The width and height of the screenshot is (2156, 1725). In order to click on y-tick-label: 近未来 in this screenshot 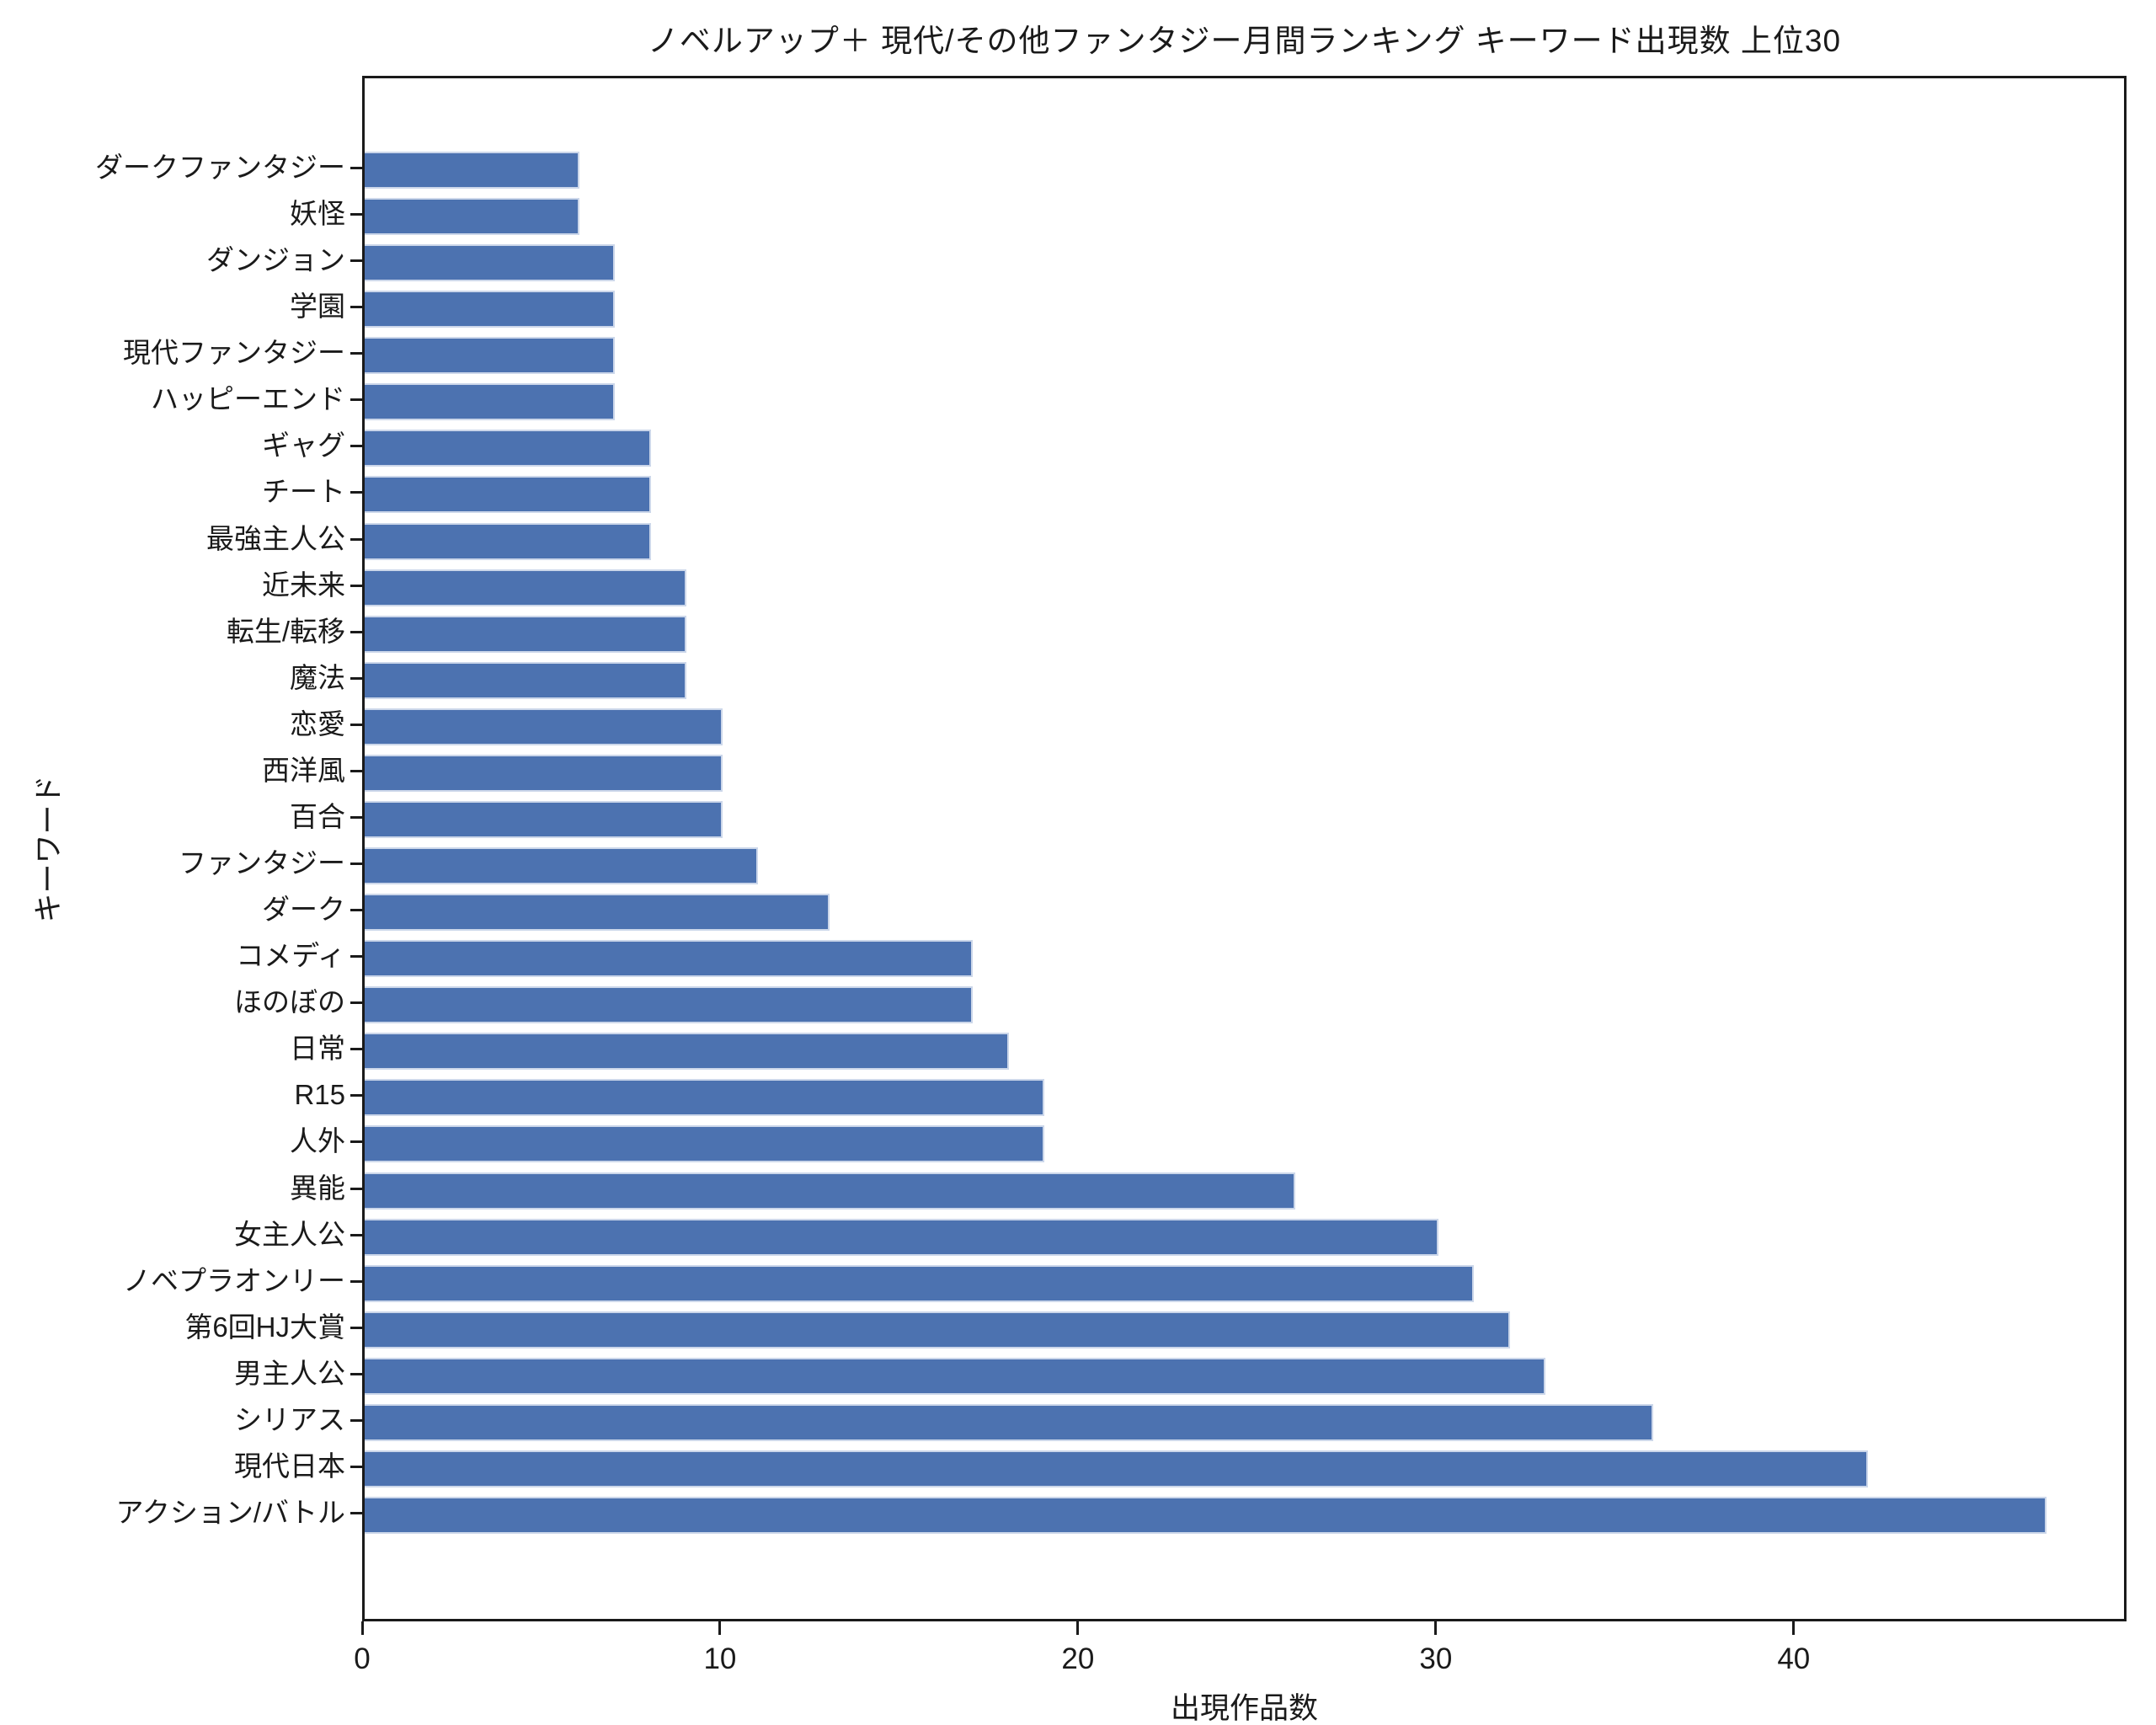, I will do `click(303, 585)`.